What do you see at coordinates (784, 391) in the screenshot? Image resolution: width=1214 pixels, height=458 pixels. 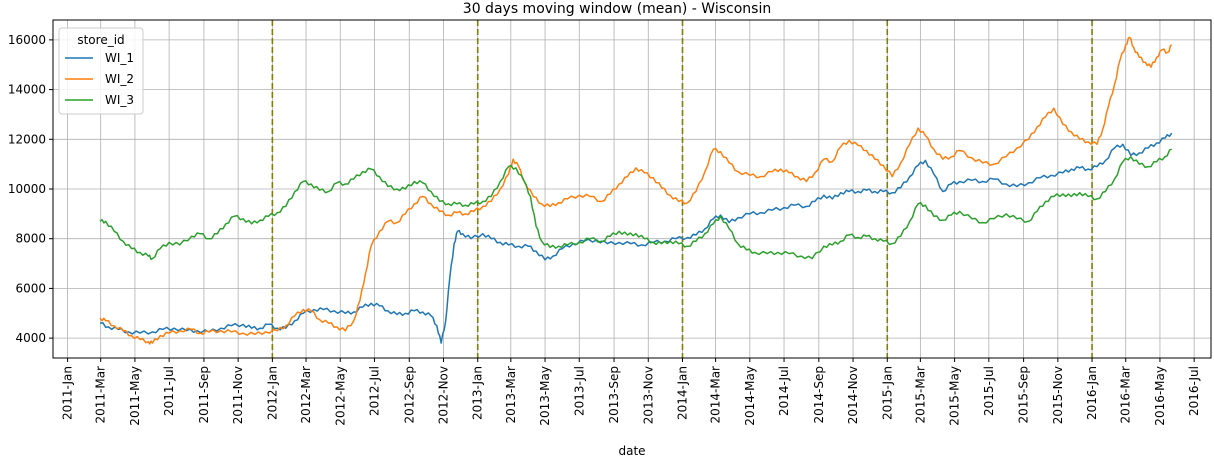 I see `x-tick-label: 2014-Jul` at bounding box center [784, 391].